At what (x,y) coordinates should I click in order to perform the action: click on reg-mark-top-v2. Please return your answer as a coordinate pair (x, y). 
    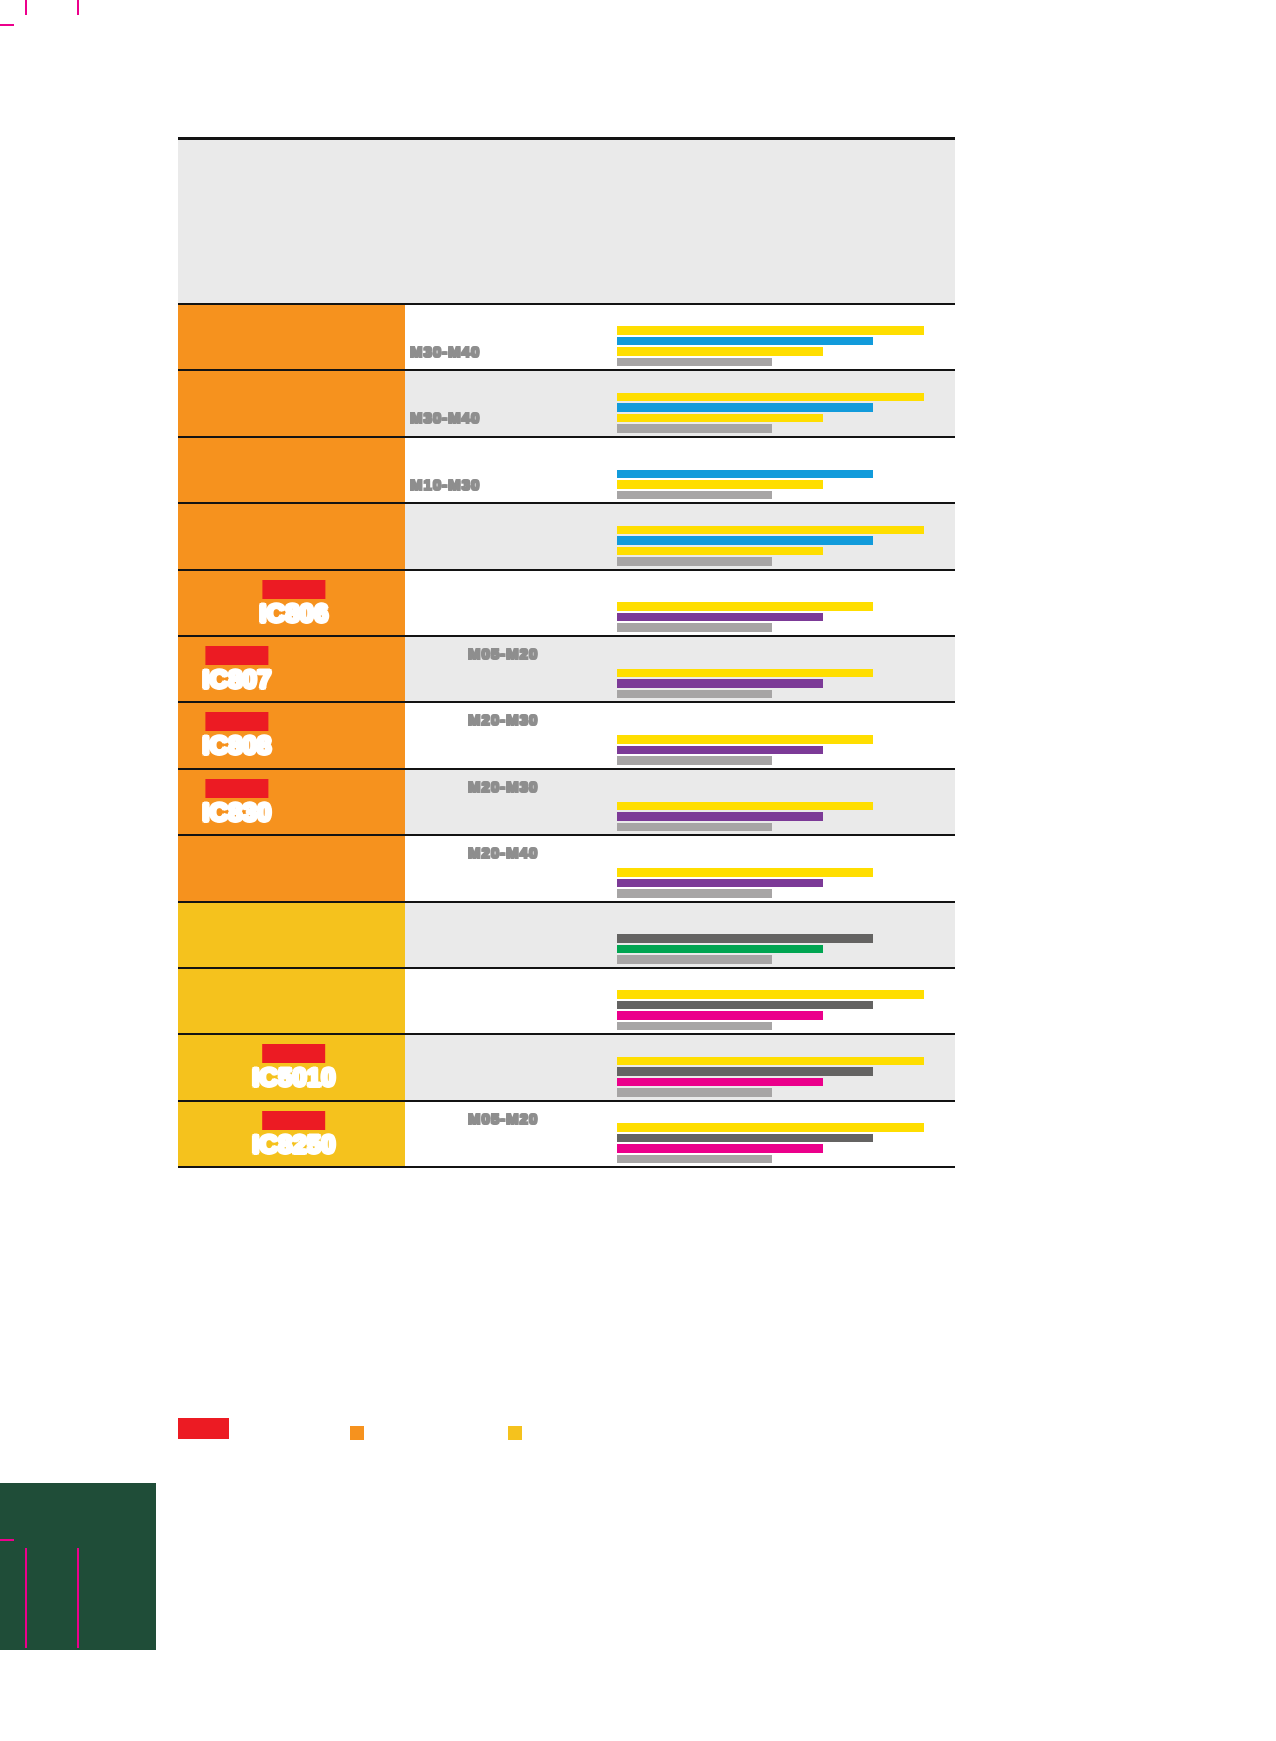
    Looking at the image, I should click on (78, 7).